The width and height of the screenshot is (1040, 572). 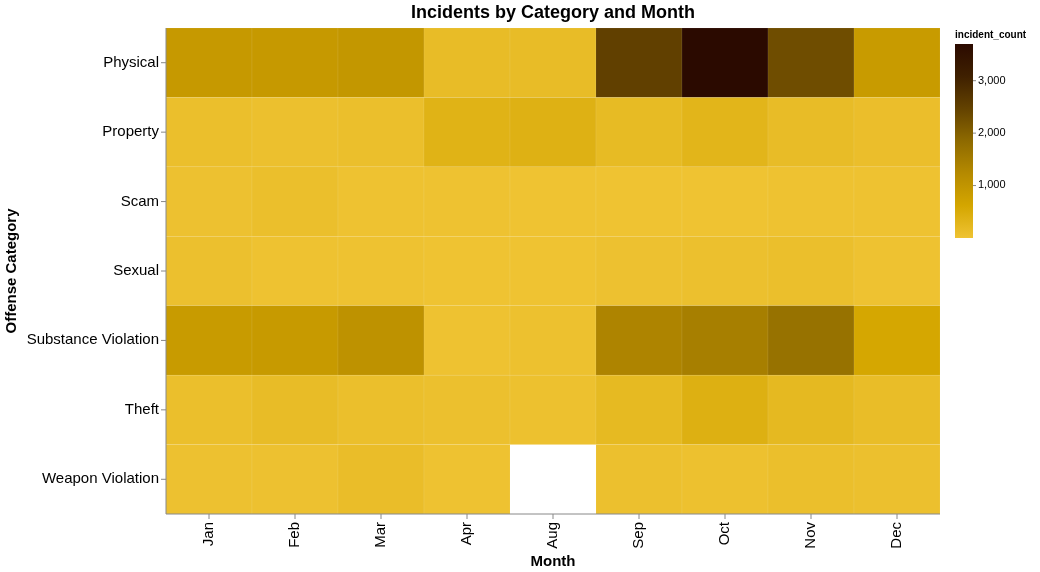 I want to click on x-axis-title: Month, so click(x=553, y=560).